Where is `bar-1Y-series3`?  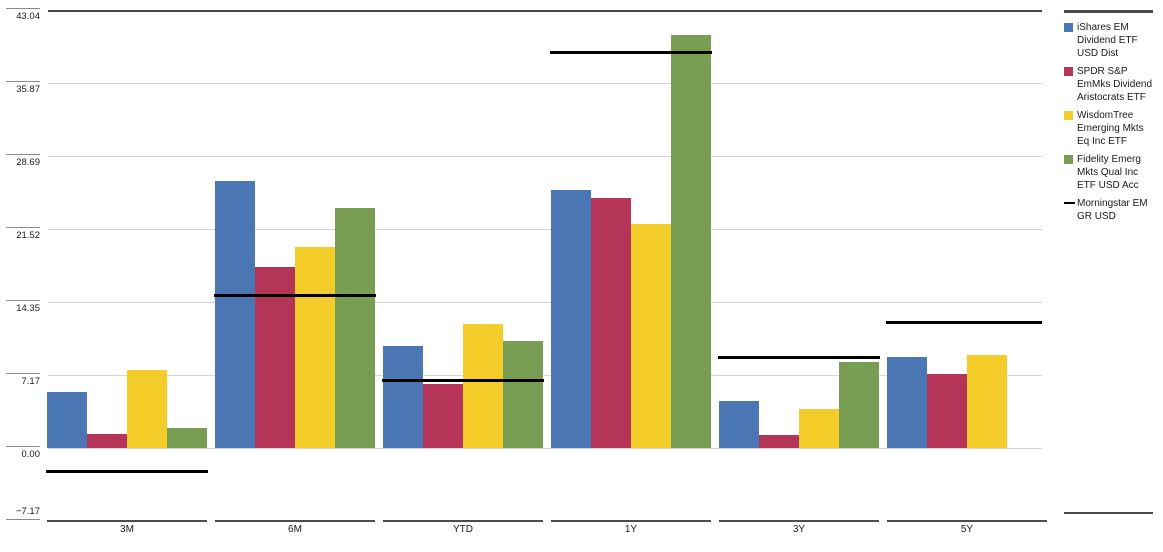
bar-1Y-series3 is located at coordinates (651, 336).